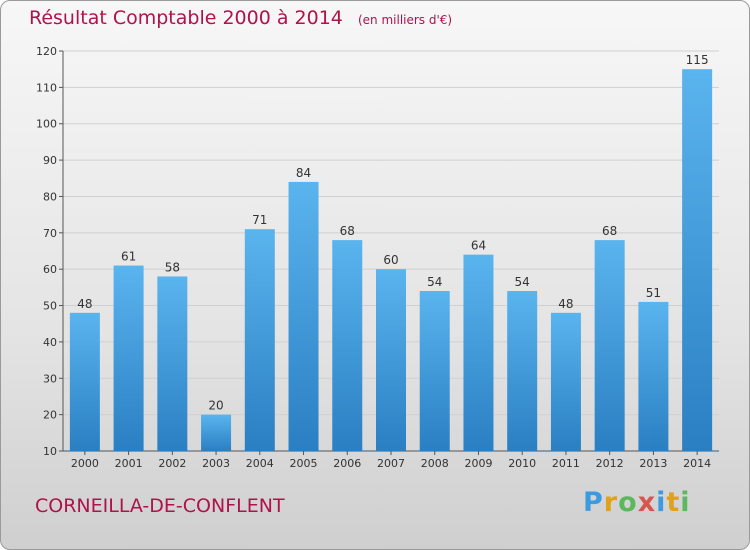  What do you see at coordinates (653, 376) in the screenshot?
I see `bar-2013` at bounding box center [653, 376].